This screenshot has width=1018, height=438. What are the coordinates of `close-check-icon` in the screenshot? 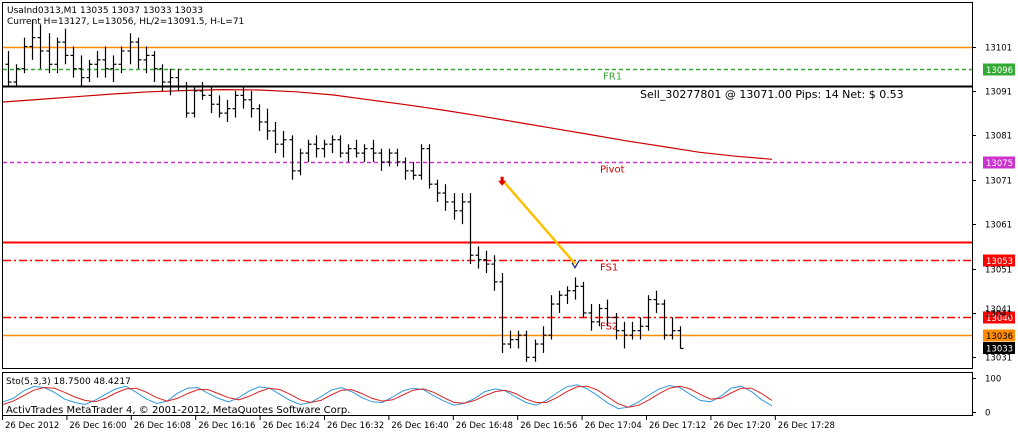 It's located at (575, 264).